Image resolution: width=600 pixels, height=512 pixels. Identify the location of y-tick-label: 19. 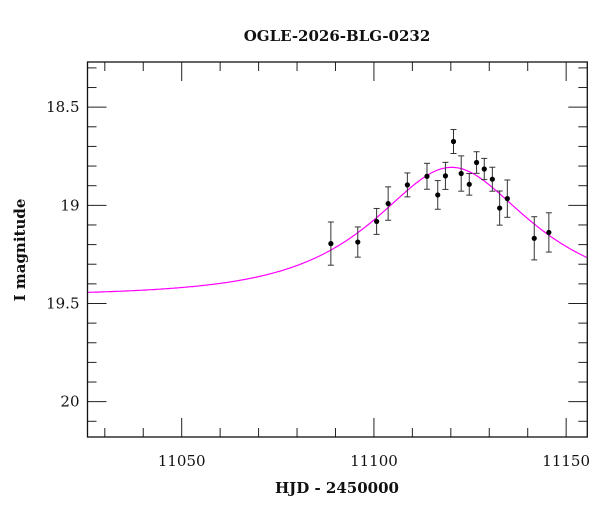
(69, 205).